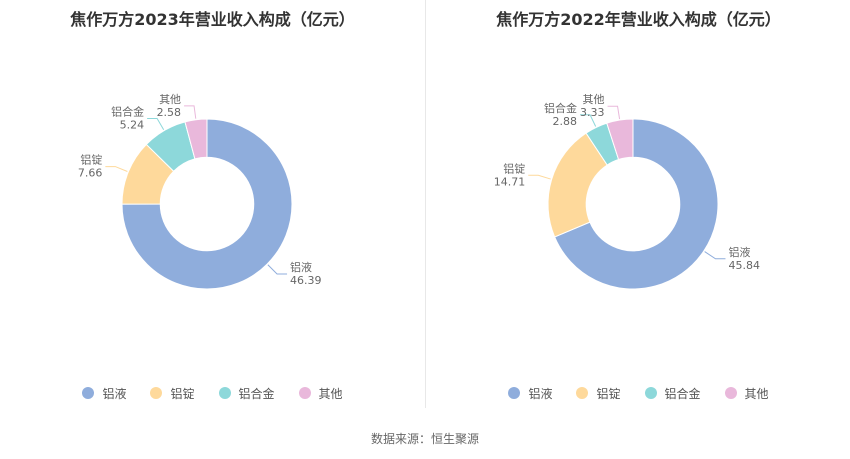  What do you see at coordinates (90, 173) in the screenshot?
I see `slice-value-2023-aluminum-ingot: 7.66` at bounding box center [90, 173].